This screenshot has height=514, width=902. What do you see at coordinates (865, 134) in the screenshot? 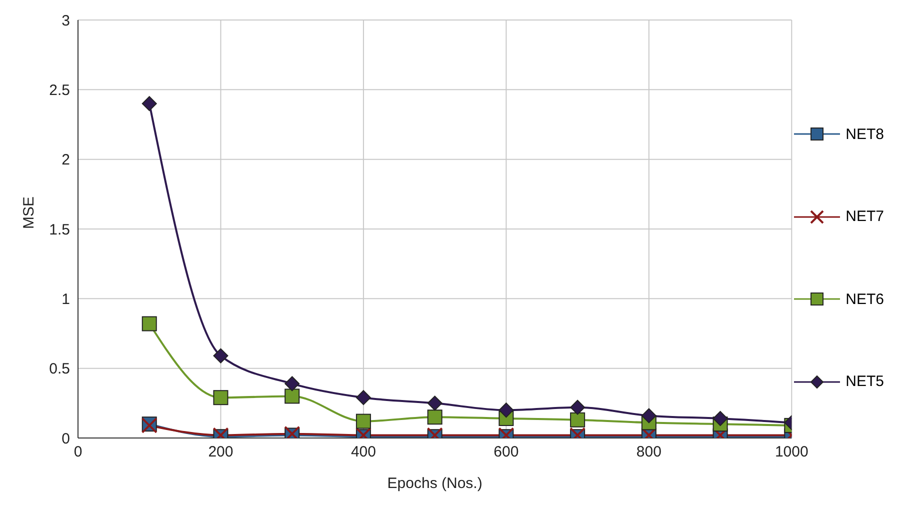
I see `legend-label: NET8` at bounding box center [865, 134].